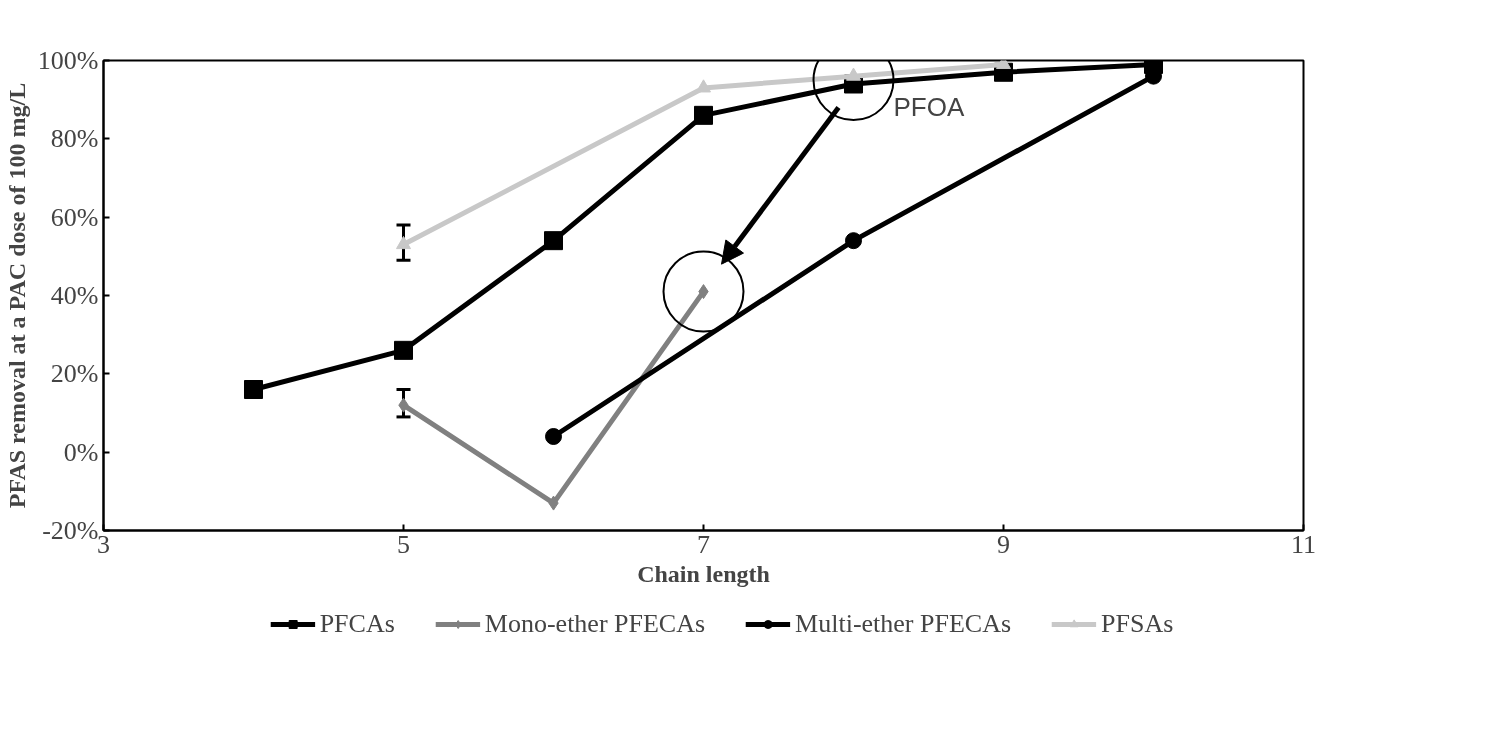 This screenshot has width=1499, height=752. I want to click on y-tick-label: 80%, so click(74, 139).